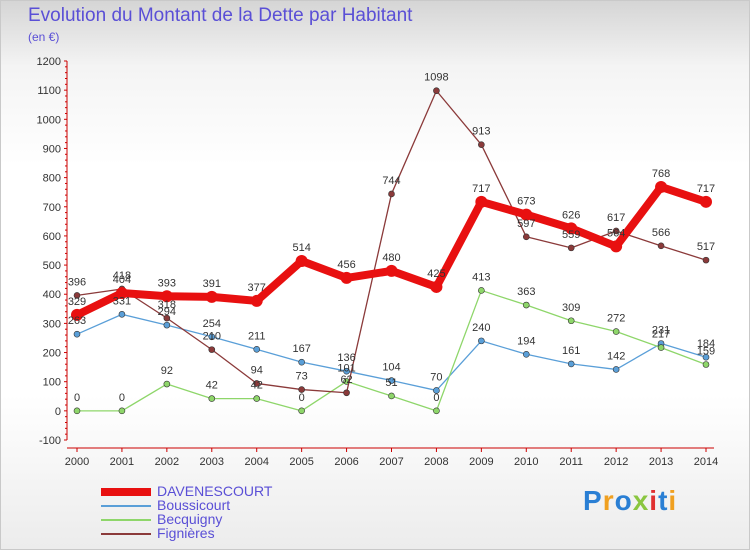  I want to click on data-label: 161, so click(571, 351).